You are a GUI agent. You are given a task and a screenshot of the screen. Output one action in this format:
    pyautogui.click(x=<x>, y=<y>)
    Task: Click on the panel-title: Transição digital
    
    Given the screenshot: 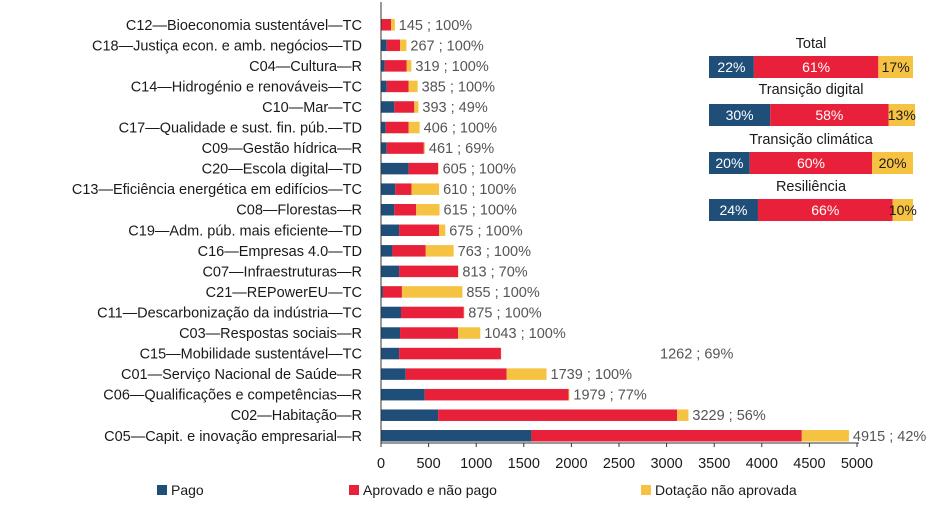 What is the action you would take?
    pyautogui.click(x=810, y=90)
    